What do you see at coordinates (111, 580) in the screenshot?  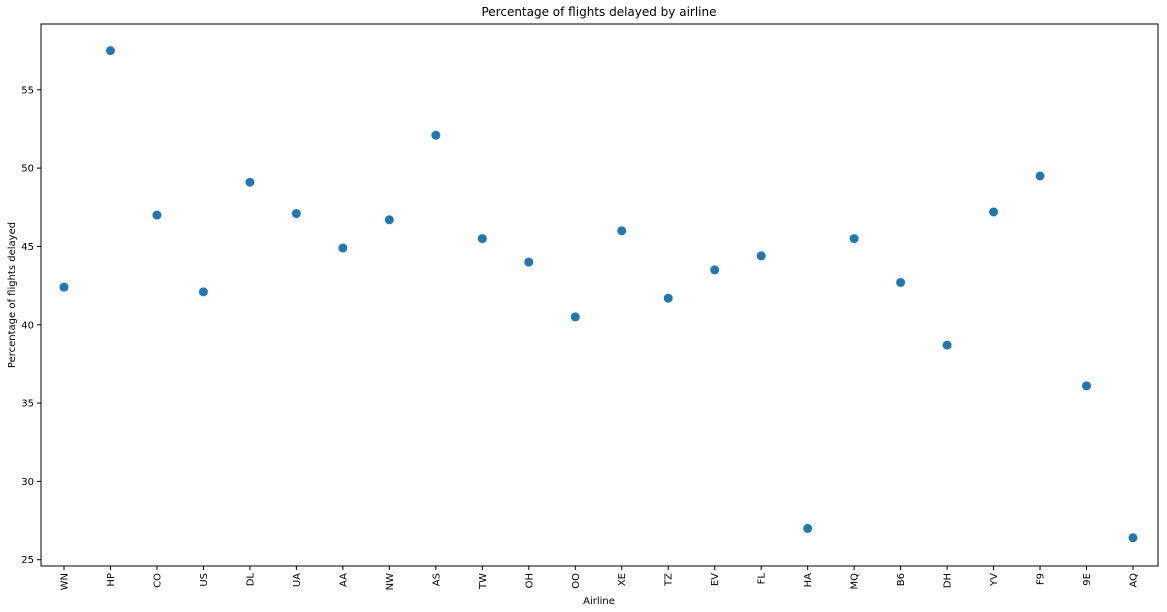 I see `x-tick-label: HP` at bounding box center [111, 580].